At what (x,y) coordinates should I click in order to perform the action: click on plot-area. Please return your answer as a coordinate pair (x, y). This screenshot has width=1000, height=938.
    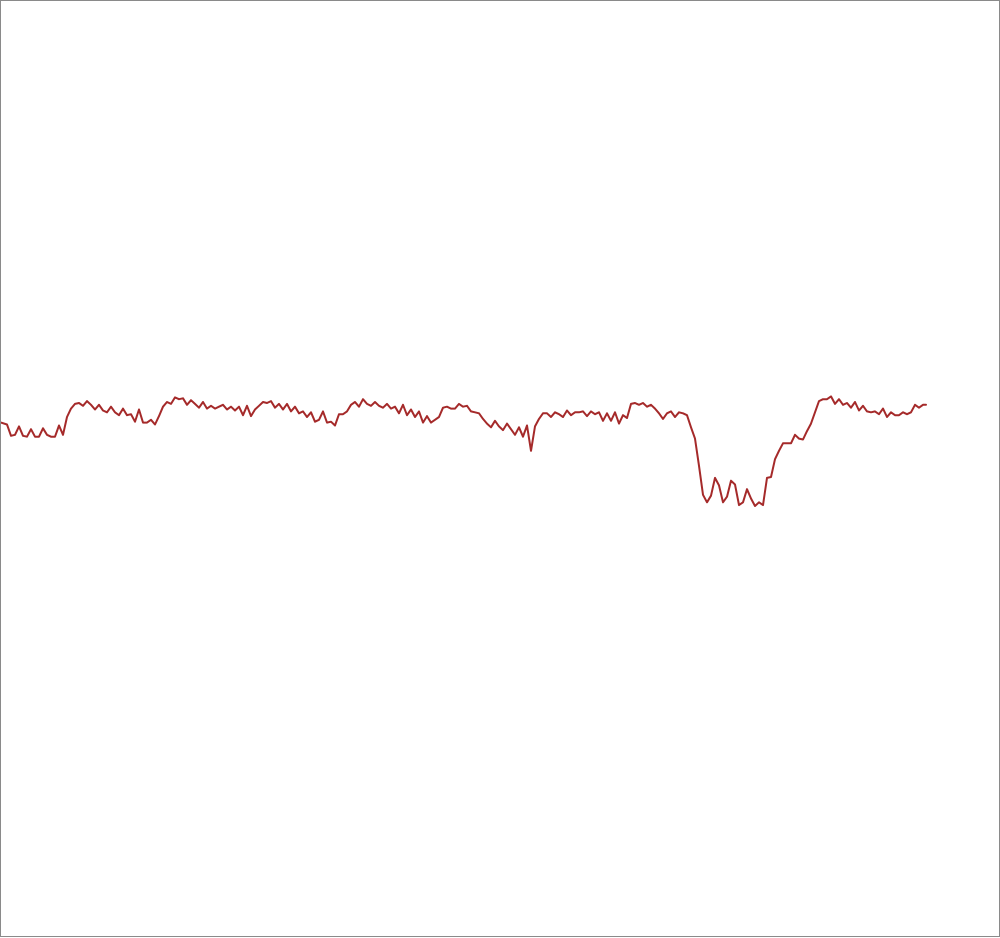
    Looking at the image, I should click on (464, 451).